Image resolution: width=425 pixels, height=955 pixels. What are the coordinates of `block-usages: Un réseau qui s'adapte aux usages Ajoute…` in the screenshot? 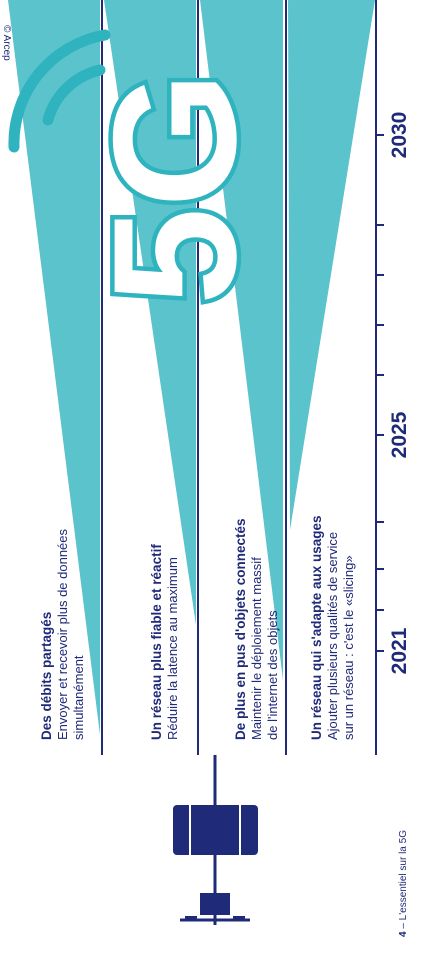 It's located at (332, 627).